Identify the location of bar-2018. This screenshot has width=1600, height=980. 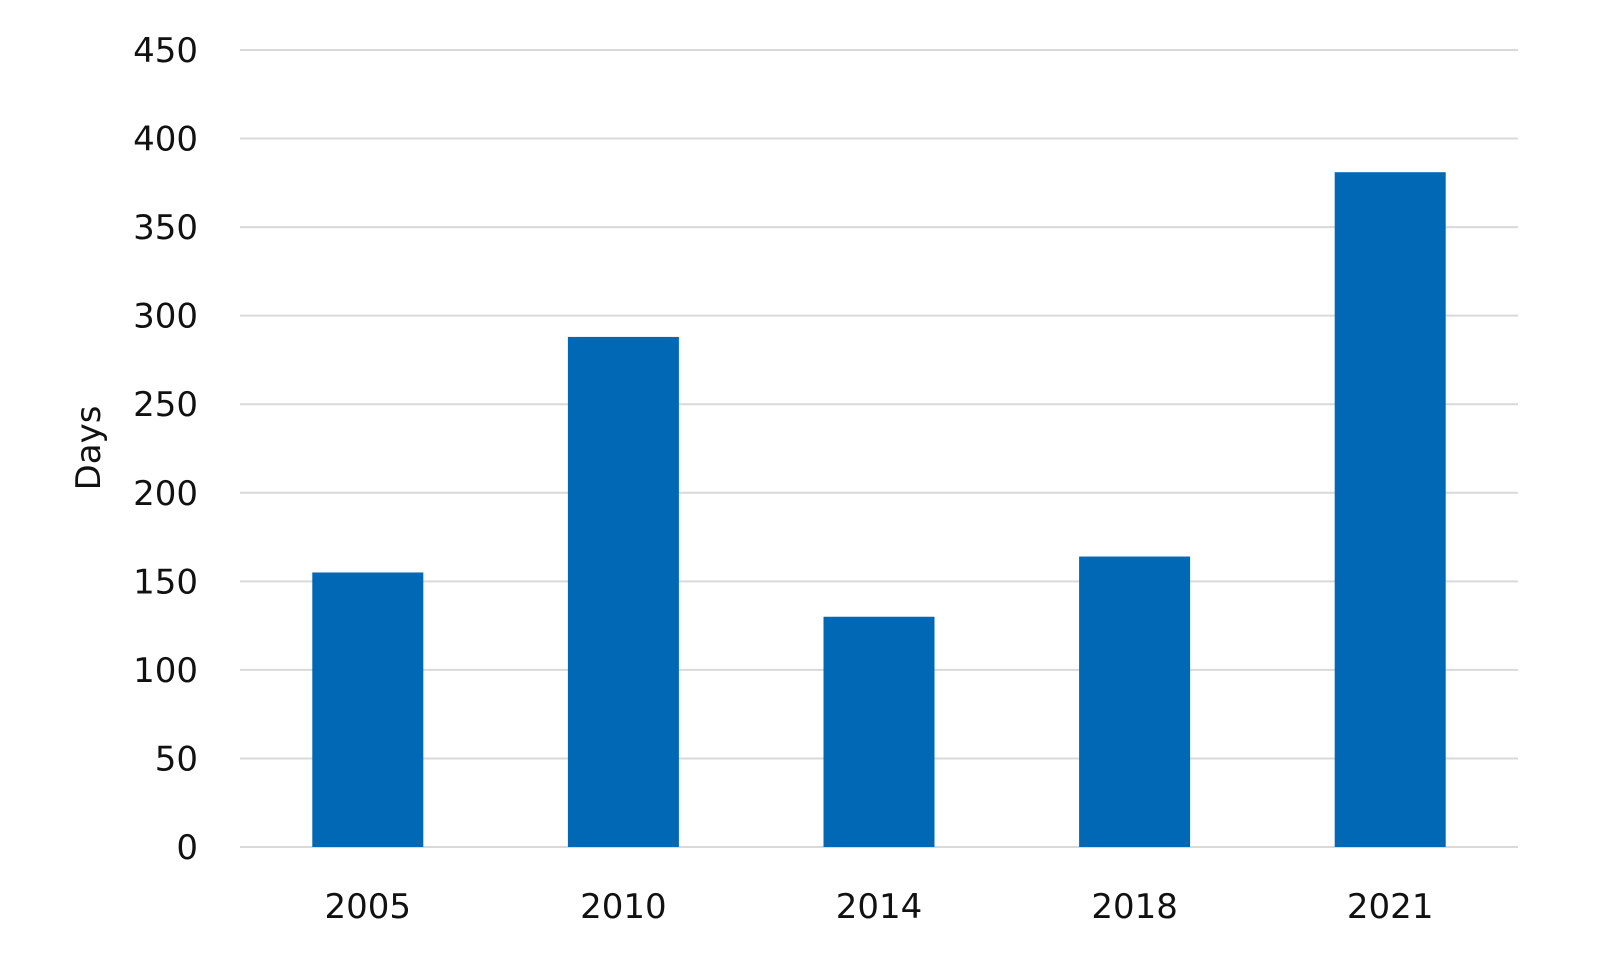
(1135, 701).